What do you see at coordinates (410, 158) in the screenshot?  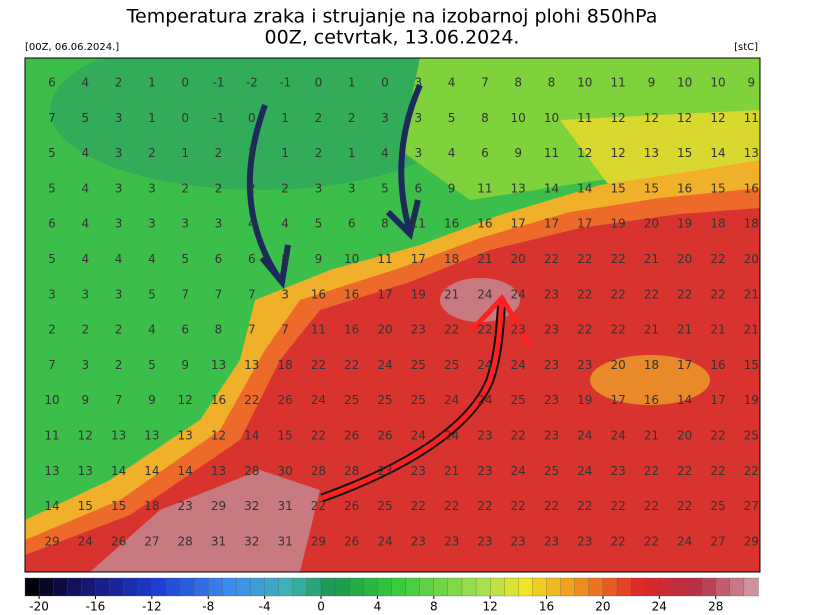 I see `flow-arrow` at bounding box center [410, 158].